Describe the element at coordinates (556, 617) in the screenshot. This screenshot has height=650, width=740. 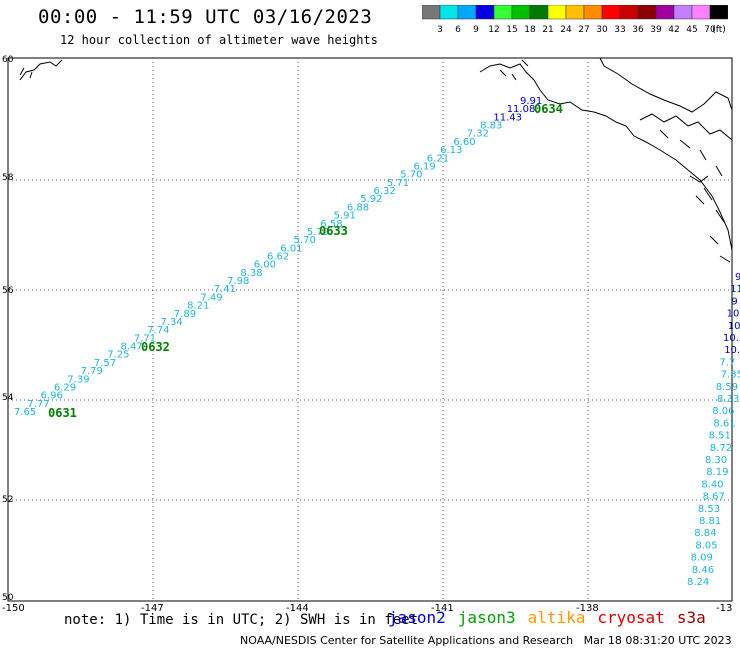
I see `sat-altika: altika` at that location.